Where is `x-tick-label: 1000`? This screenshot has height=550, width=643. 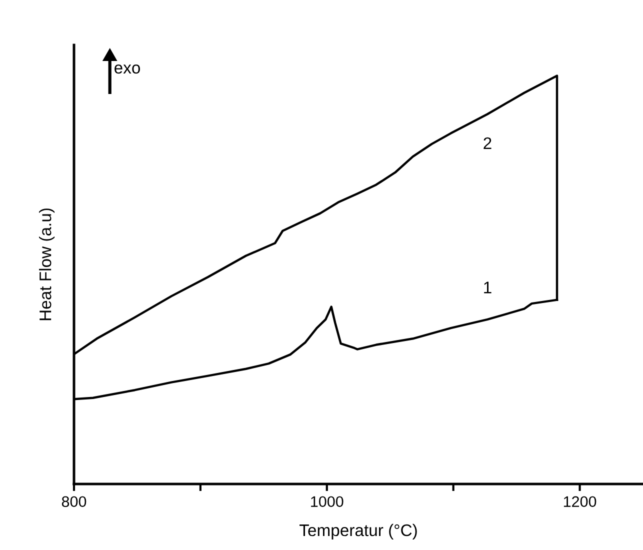
x-tick-label: 1000 is located at coordinates (327, 502).